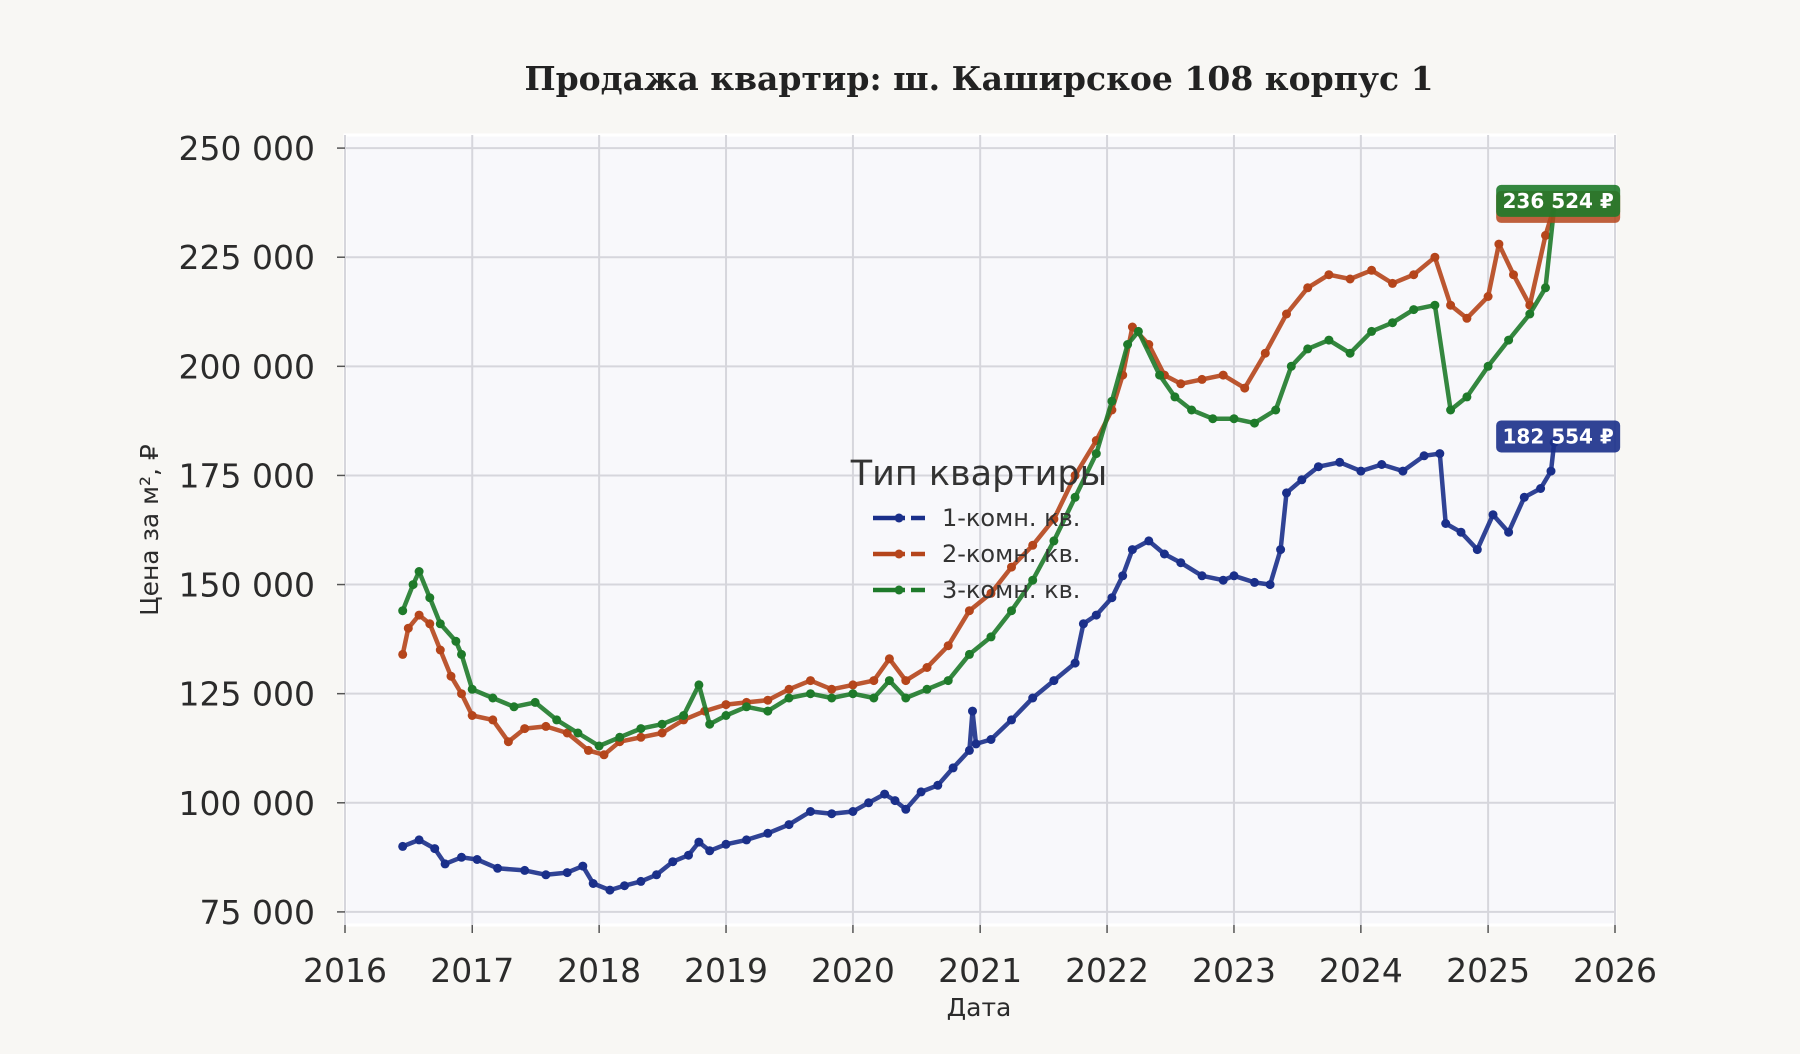 The width and height of the screenshot is (1800, 1054). What do you see at coordinates (979, 474) in the screenshot?
I see `legend-title: Тип квартиры` at bounding box center [979, 474].